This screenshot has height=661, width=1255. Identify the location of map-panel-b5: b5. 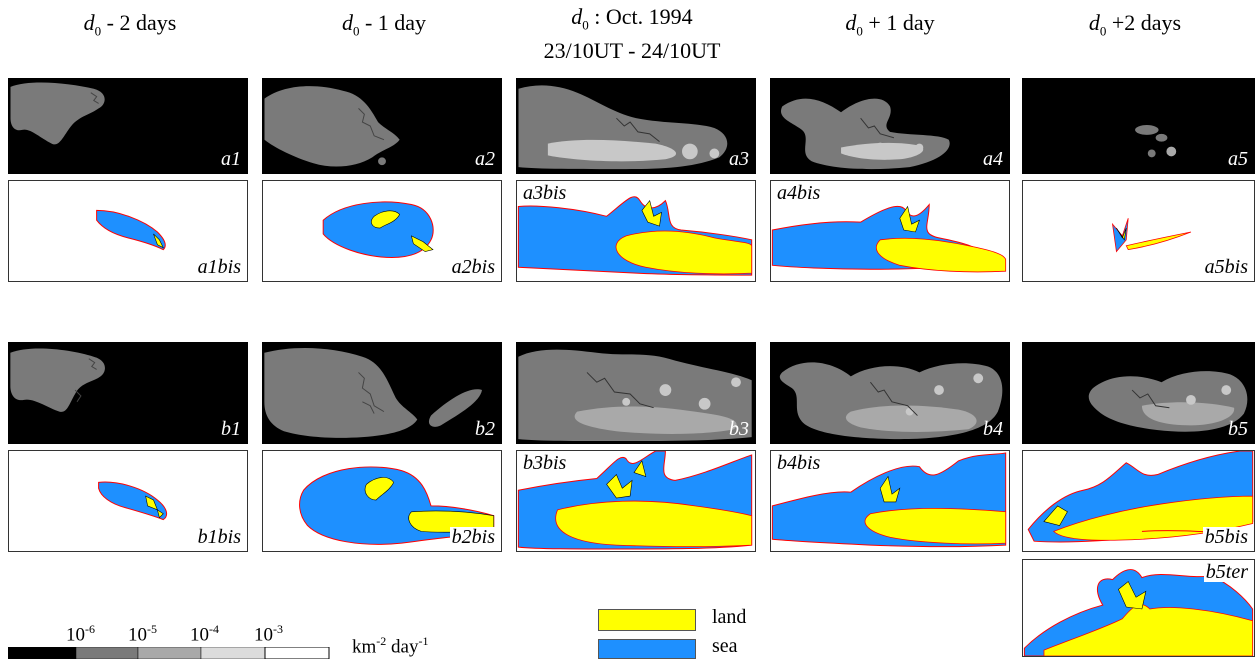
(1138, 393).